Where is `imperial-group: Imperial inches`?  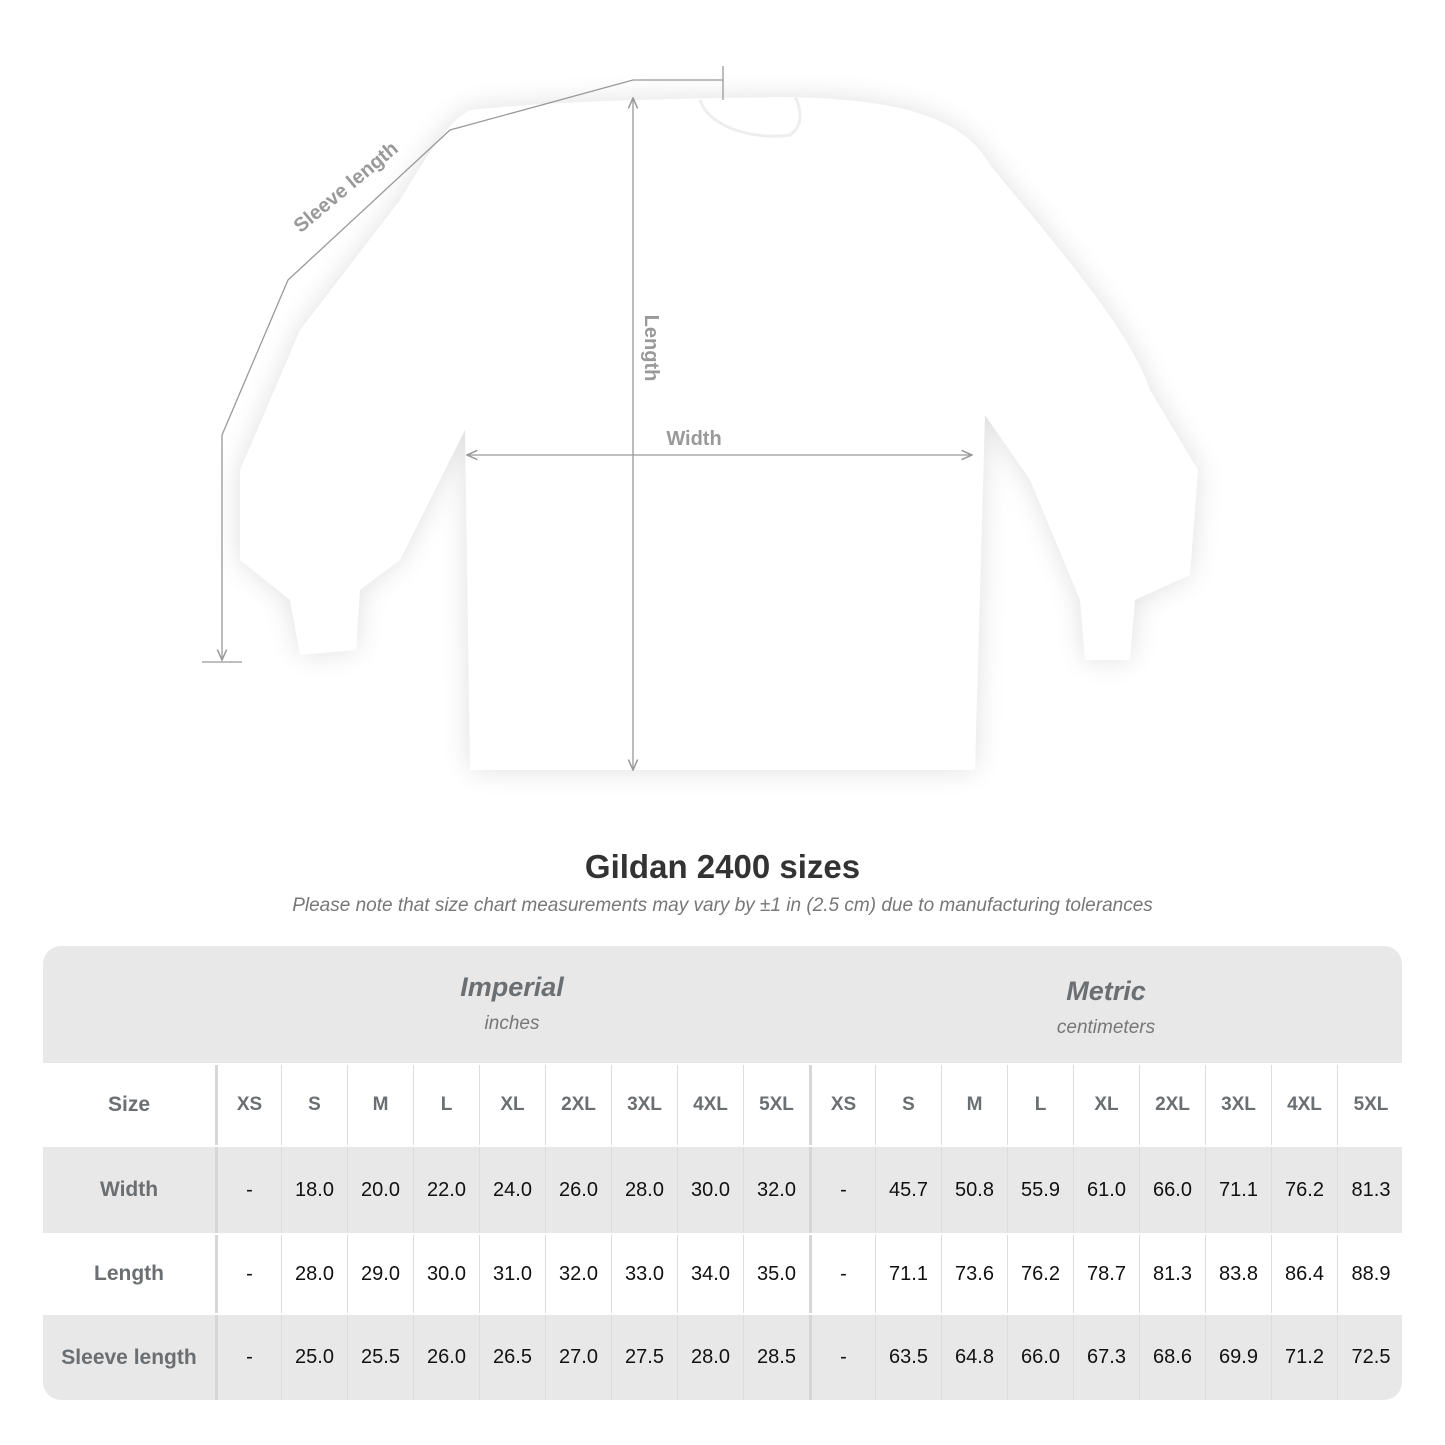 imperial-group: Imperial inches is located at coordinates (512, 1003).